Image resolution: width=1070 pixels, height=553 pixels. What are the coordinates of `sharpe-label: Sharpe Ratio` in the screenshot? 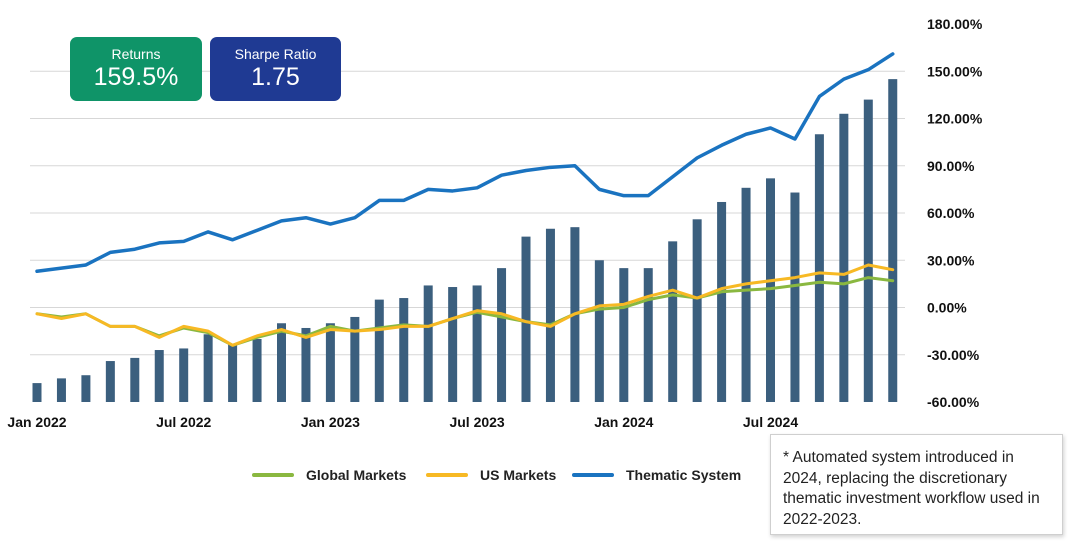 It's located at (275, 54).